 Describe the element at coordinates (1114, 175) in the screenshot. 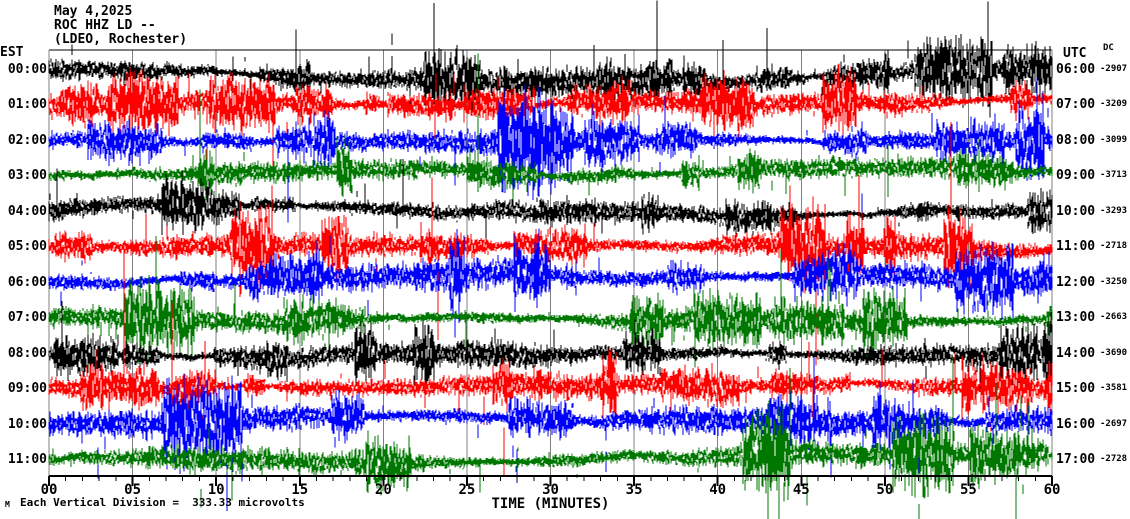

I see `dc-value: -3713` at that location.